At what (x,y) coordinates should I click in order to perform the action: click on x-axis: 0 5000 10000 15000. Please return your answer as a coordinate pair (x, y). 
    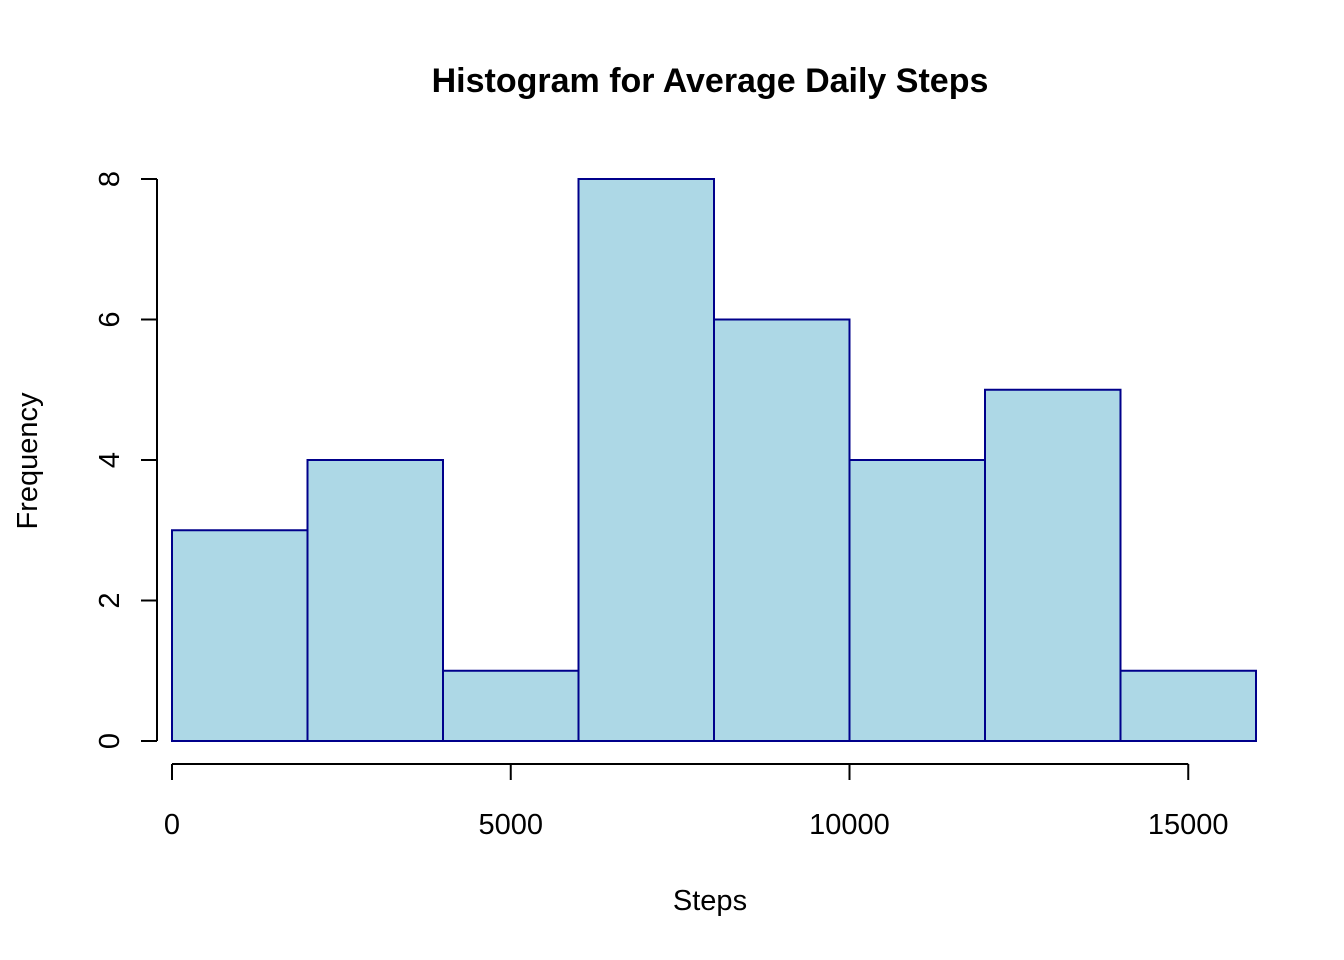
    Looking at the image, I should click on (696, 802).